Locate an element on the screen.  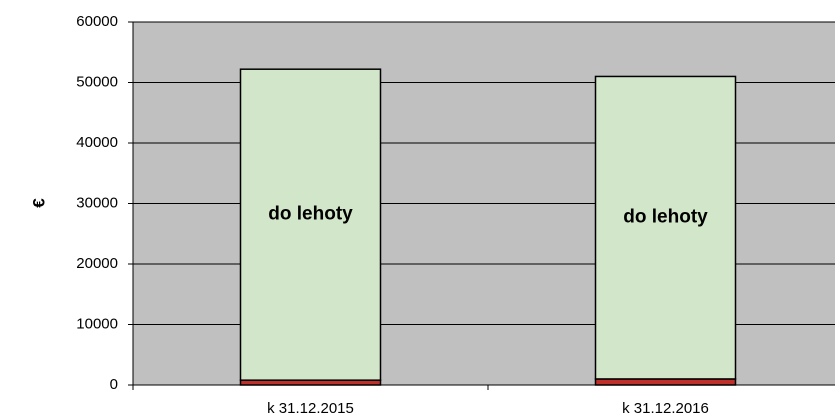
y-tick-label: 30000 is located at coordinates (97, 202).